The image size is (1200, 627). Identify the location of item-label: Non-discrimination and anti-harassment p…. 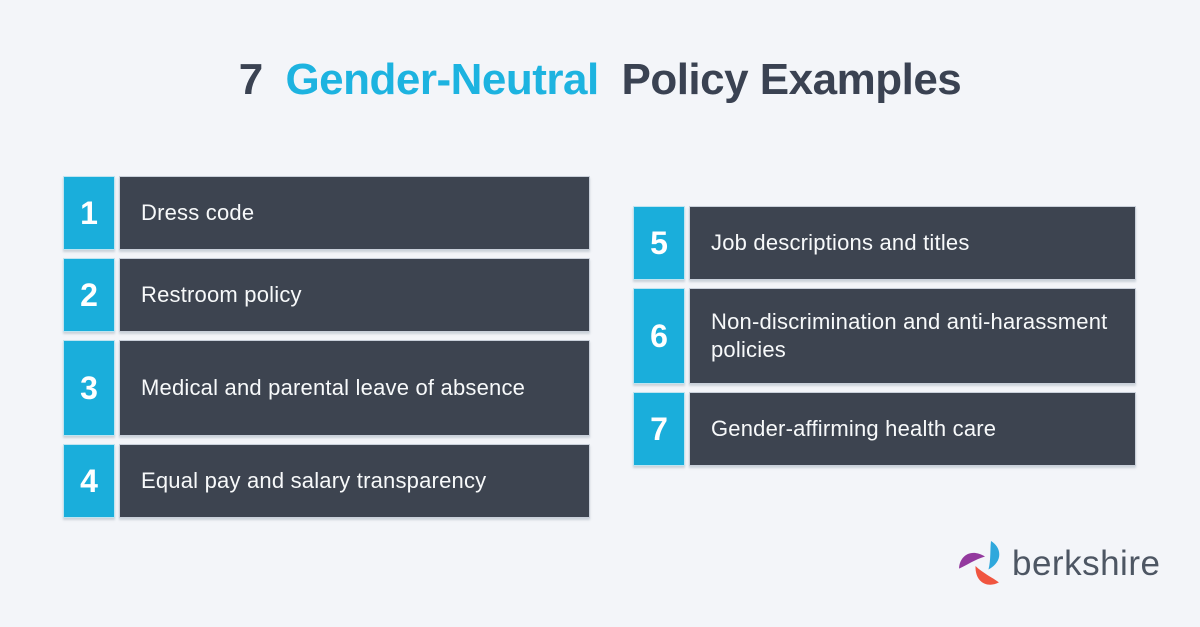
(909, 335).